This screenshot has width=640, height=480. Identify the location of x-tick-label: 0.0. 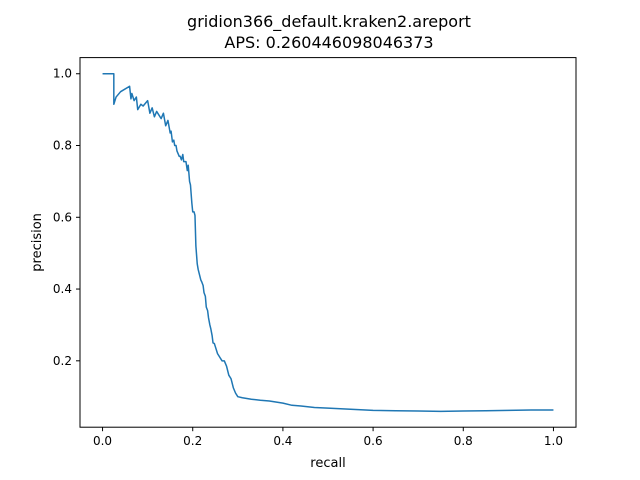
(102, 441).